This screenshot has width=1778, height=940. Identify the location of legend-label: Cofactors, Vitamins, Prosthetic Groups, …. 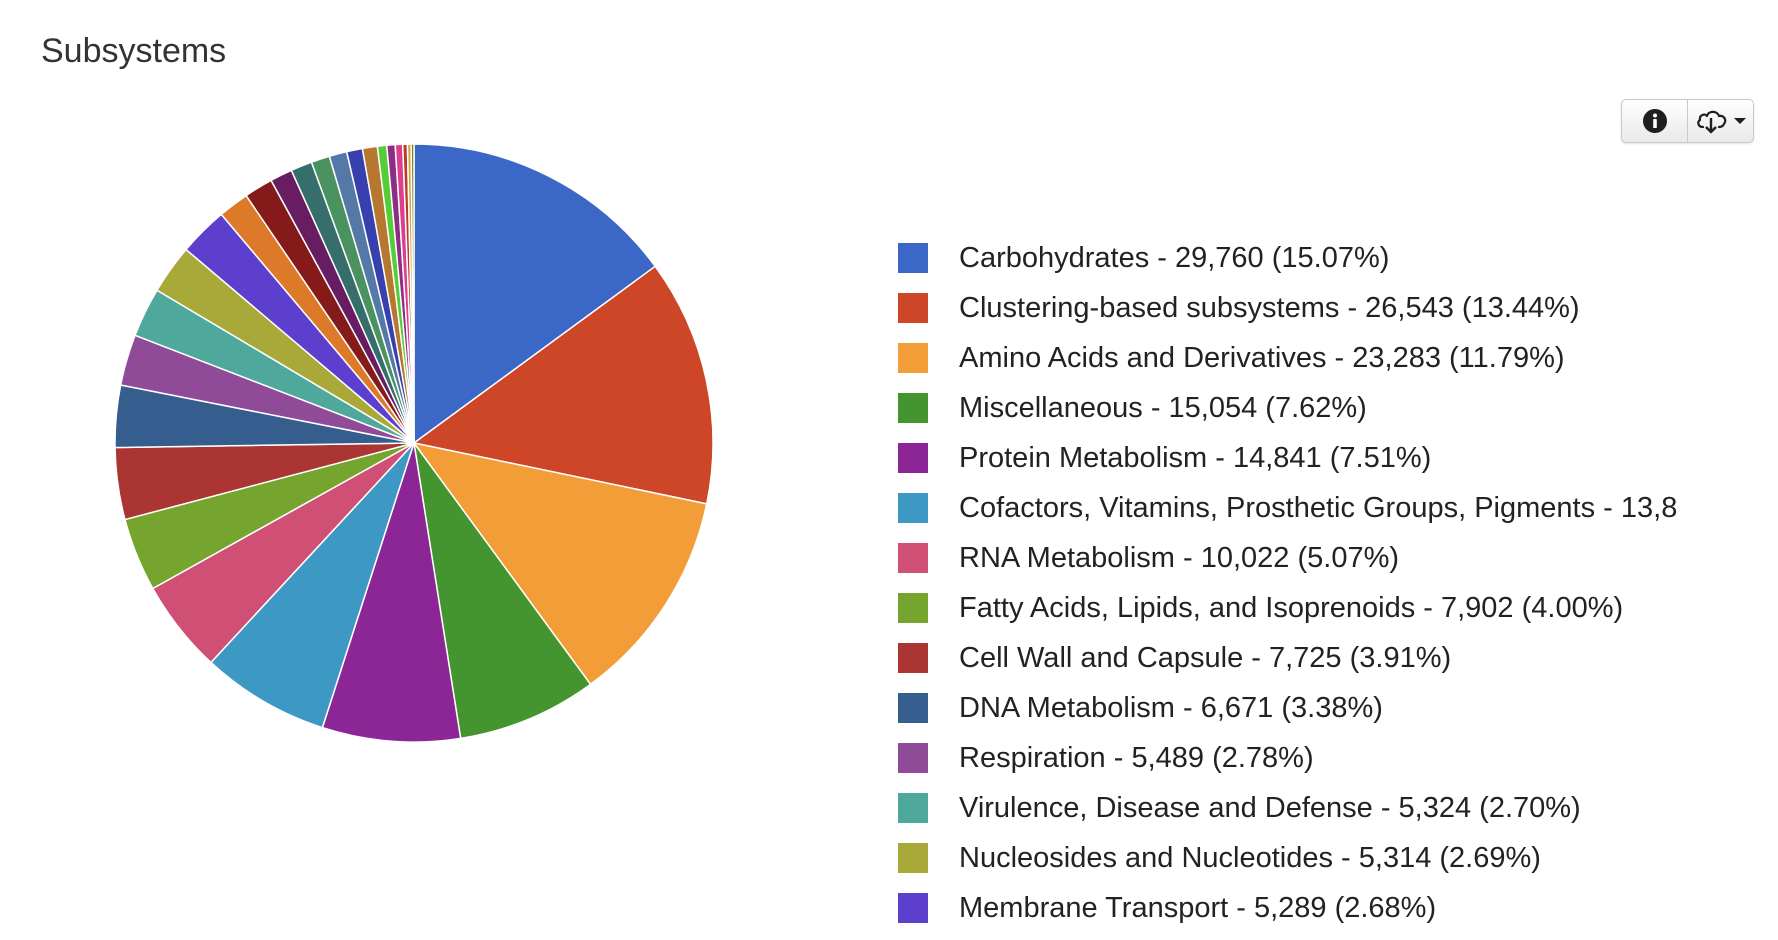
(1318, 507).